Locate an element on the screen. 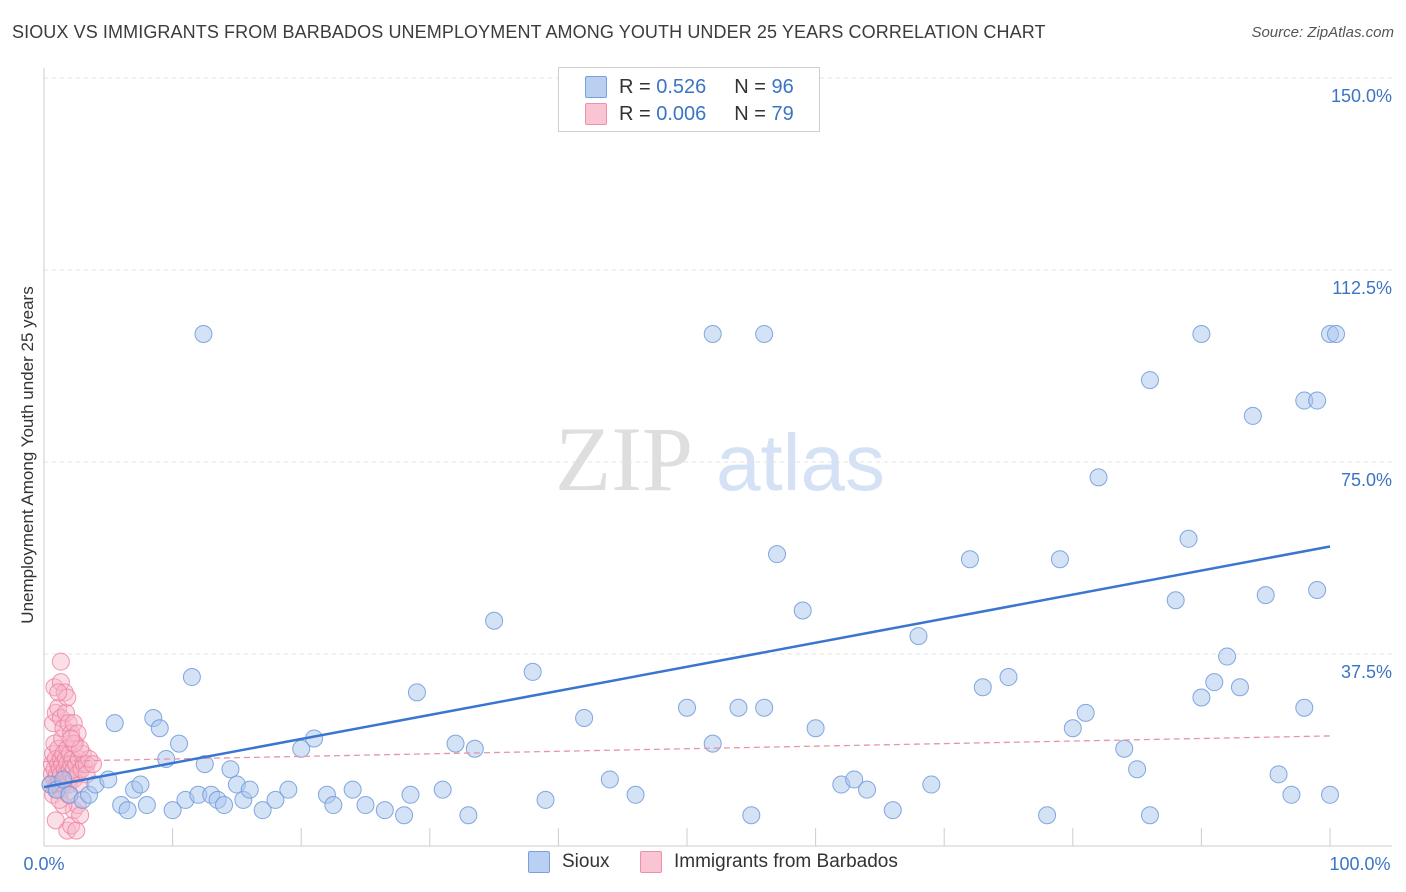  y-tick-label: 75.0% is located at coordinates (1366, 480).